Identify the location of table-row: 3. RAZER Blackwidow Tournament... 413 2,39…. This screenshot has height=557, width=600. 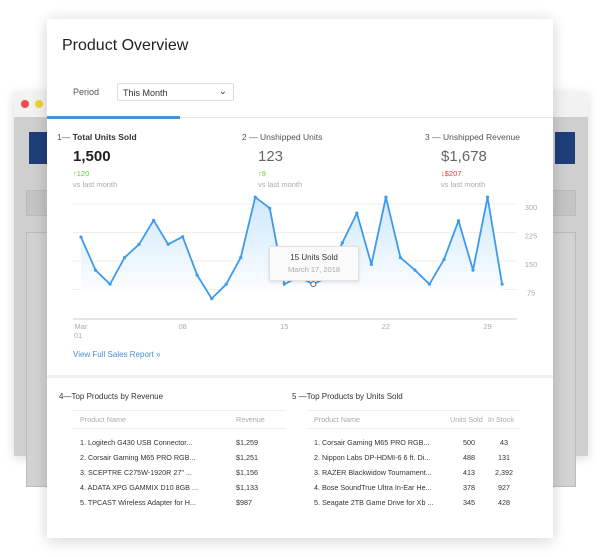
(413, 472).